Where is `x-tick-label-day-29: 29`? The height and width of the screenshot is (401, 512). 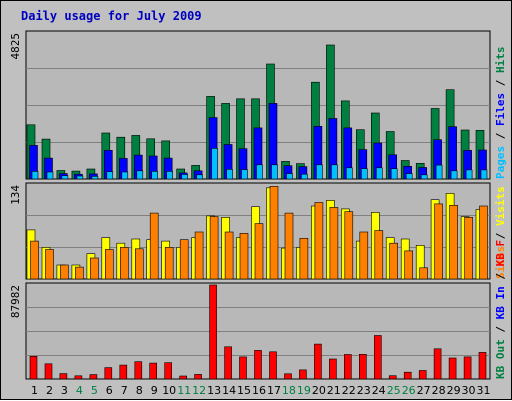 x-tick-label-day-29: 29 is located at coordinates (454, 390).